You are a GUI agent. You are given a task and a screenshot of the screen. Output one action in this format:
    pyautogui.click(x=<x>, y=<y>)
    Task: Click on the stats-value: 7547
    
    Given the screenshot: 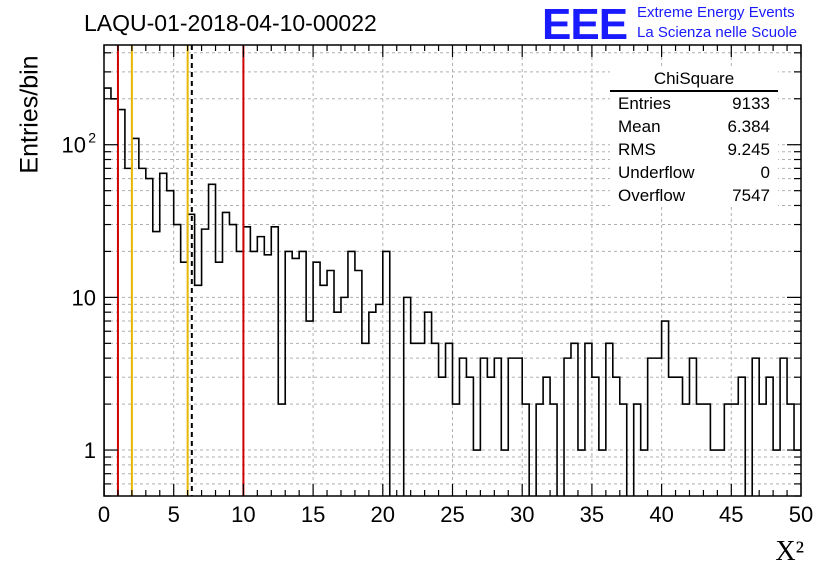 What is the action you would take?
    pyautogui.click(x=751, y=195)
    